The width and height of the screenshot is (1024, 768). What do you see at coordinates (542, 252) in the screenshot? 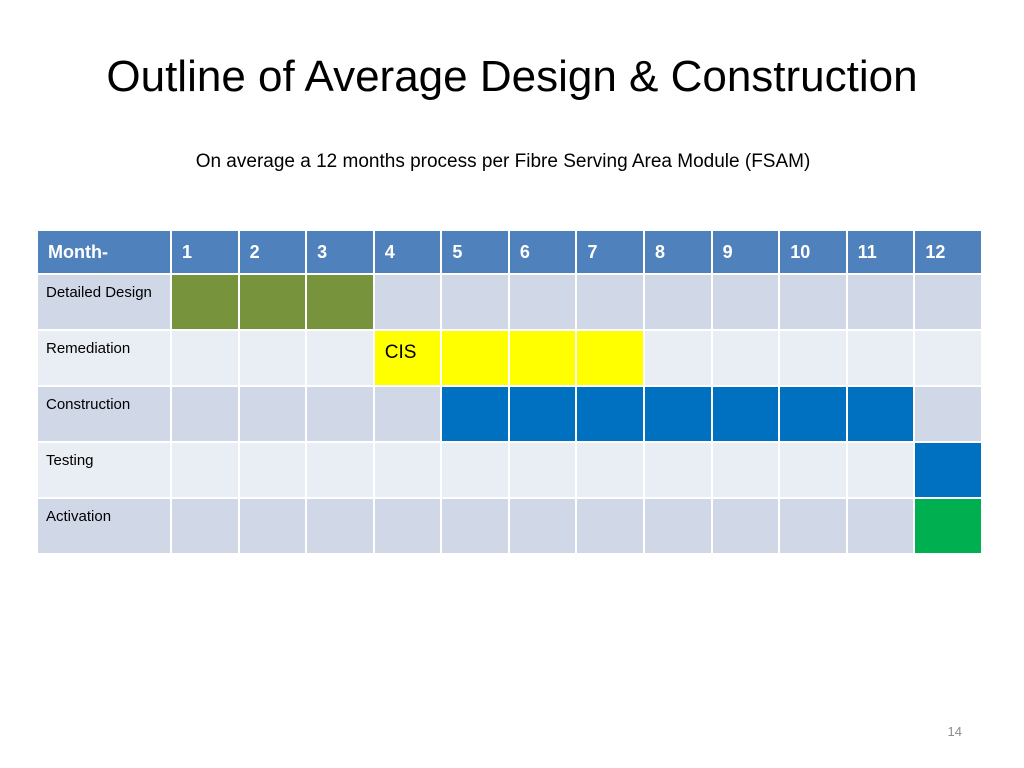
I see `header-month-6: 6` at bounding box center [542, 252].